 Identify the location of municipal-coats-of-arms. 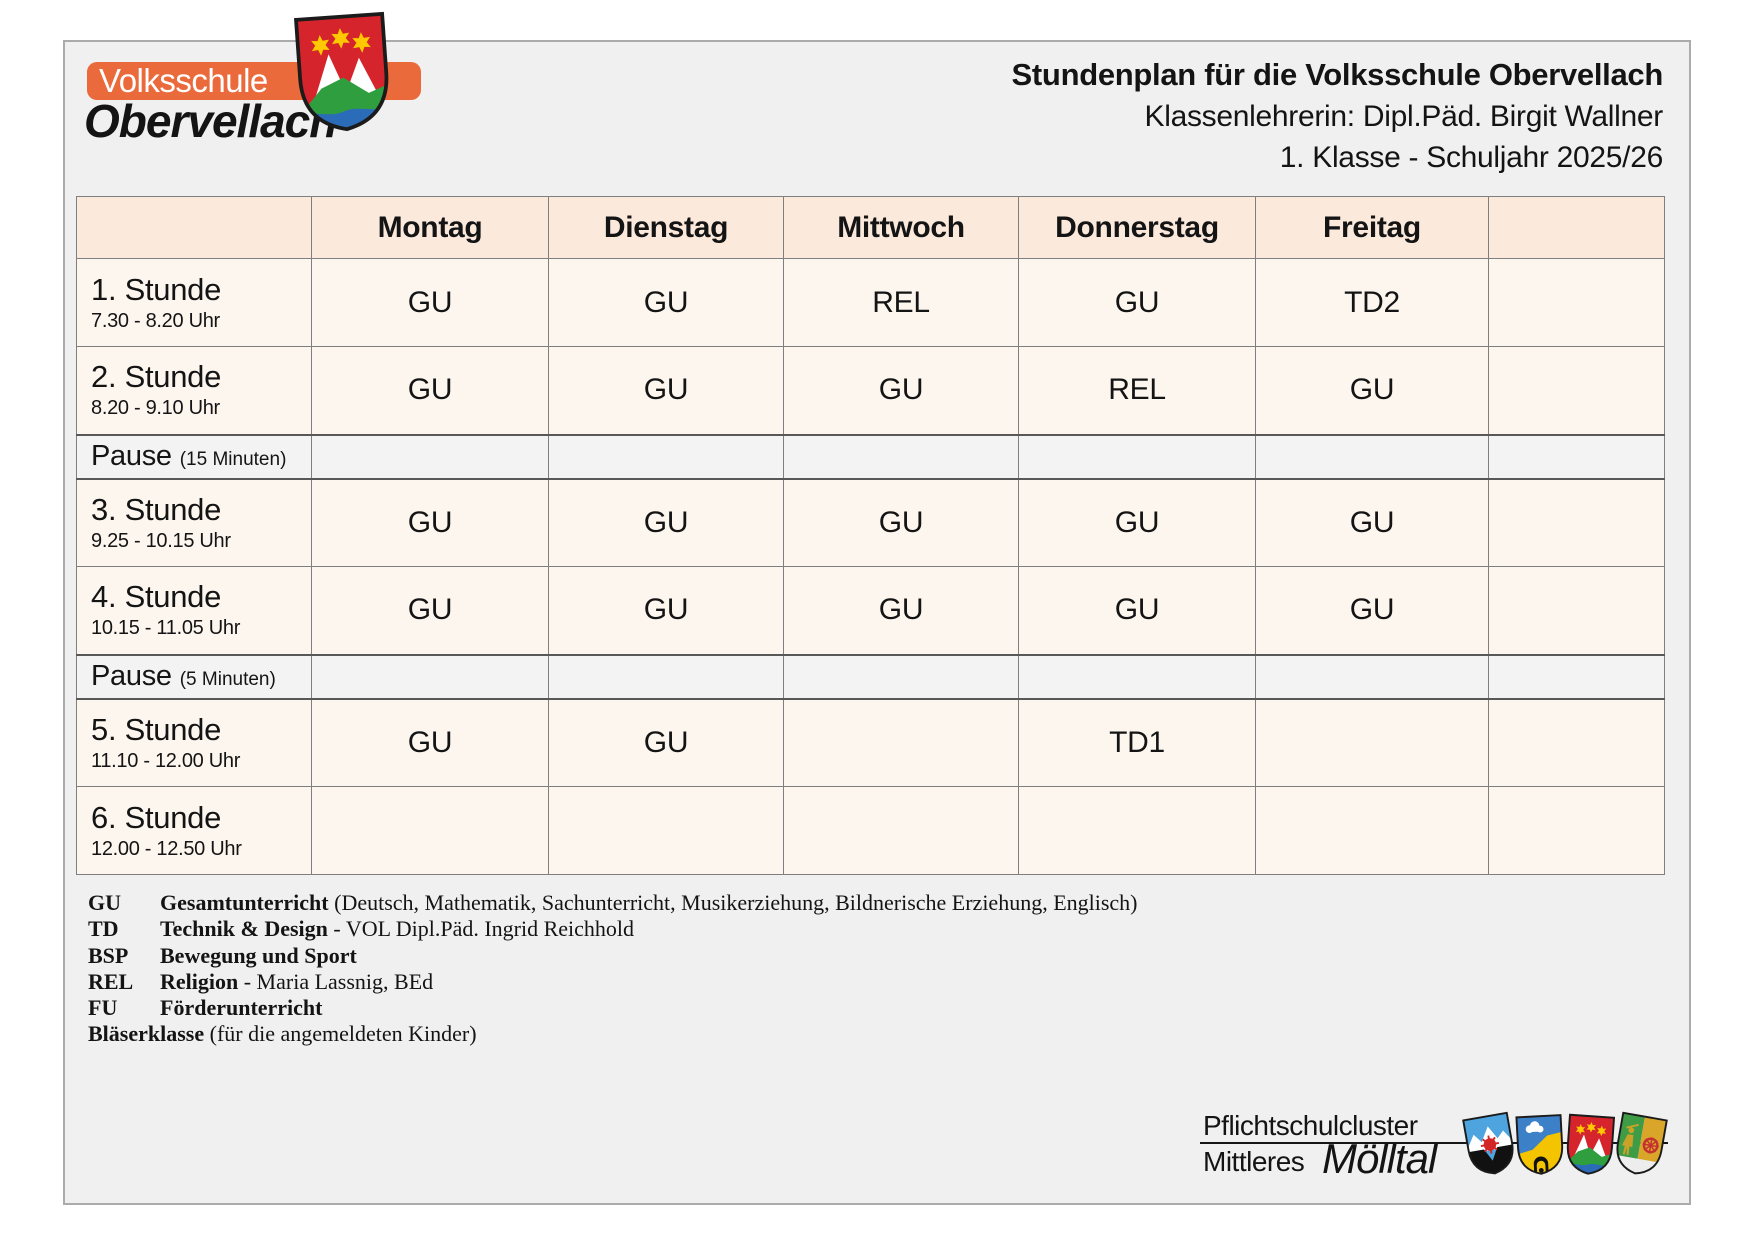
(1565, 1145).